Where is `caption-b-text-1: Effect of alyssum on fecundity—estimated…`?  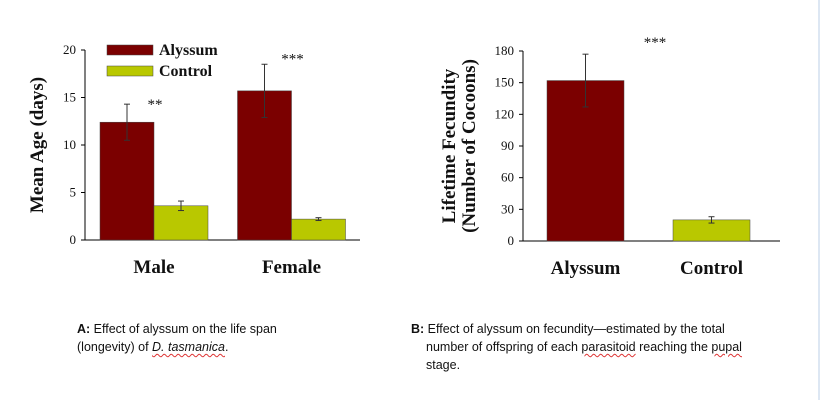
caption-b-text-1: Effect of alyssum on fecundity—estimated… is located at coordinates (574, 329).